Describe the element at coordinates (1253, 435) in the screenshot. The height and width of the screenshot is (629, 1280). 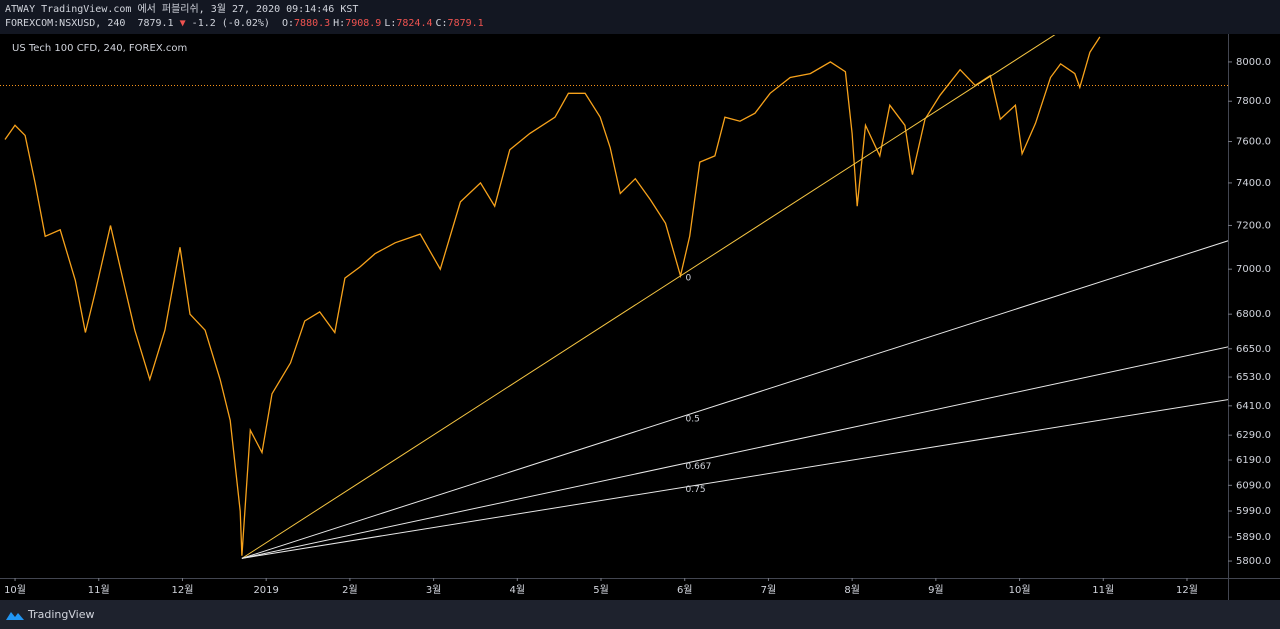
I see `y-tick-label: 6290.0` at that location.